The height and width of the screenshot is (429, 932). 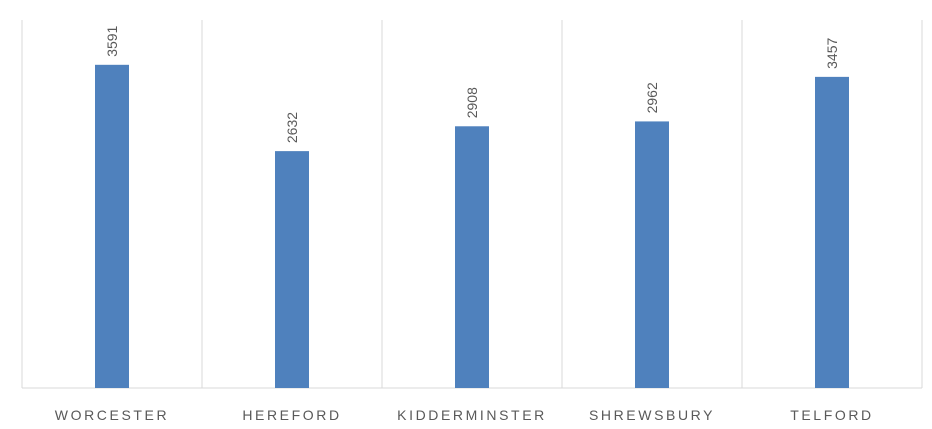 What do you see at coordinates (112, 40) in the screenshot?
I see `data-label: 3591` at bounding box center [112, 40].